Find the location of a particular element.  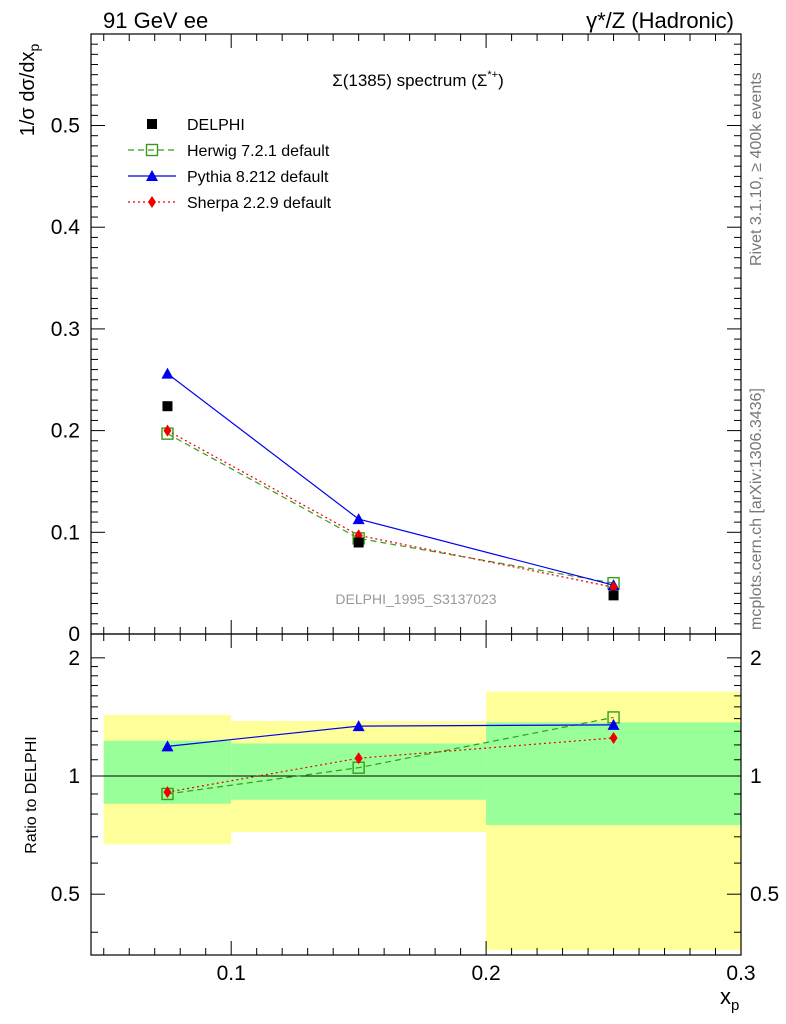

y-tick-label: 0.1 is located at coordinates (65, 532).